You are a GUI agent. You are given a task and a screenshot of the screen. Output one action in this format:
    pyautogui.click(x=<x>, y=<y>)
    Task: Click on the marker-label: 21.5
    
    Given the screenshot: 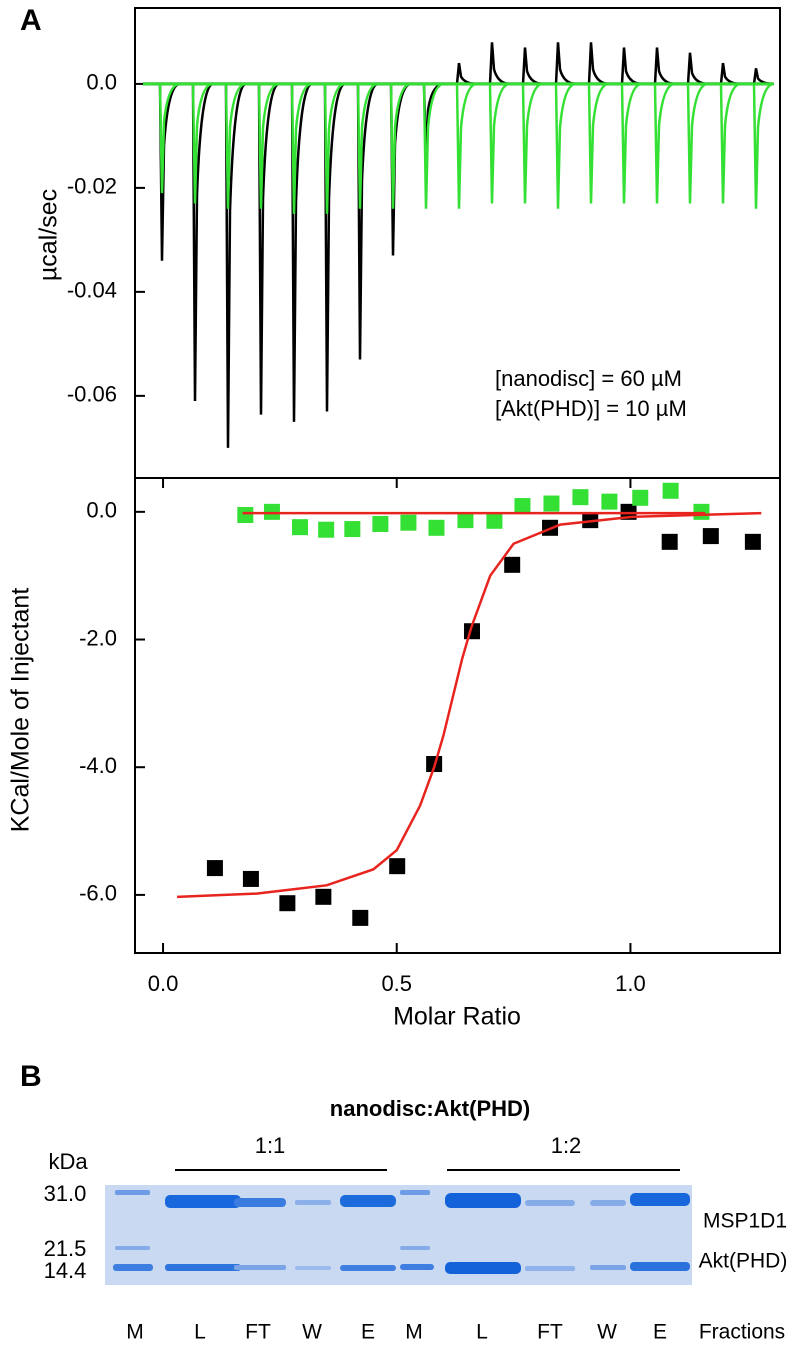 What is the action you would take?
    pyautogui.click(x=65, y=1248)
    